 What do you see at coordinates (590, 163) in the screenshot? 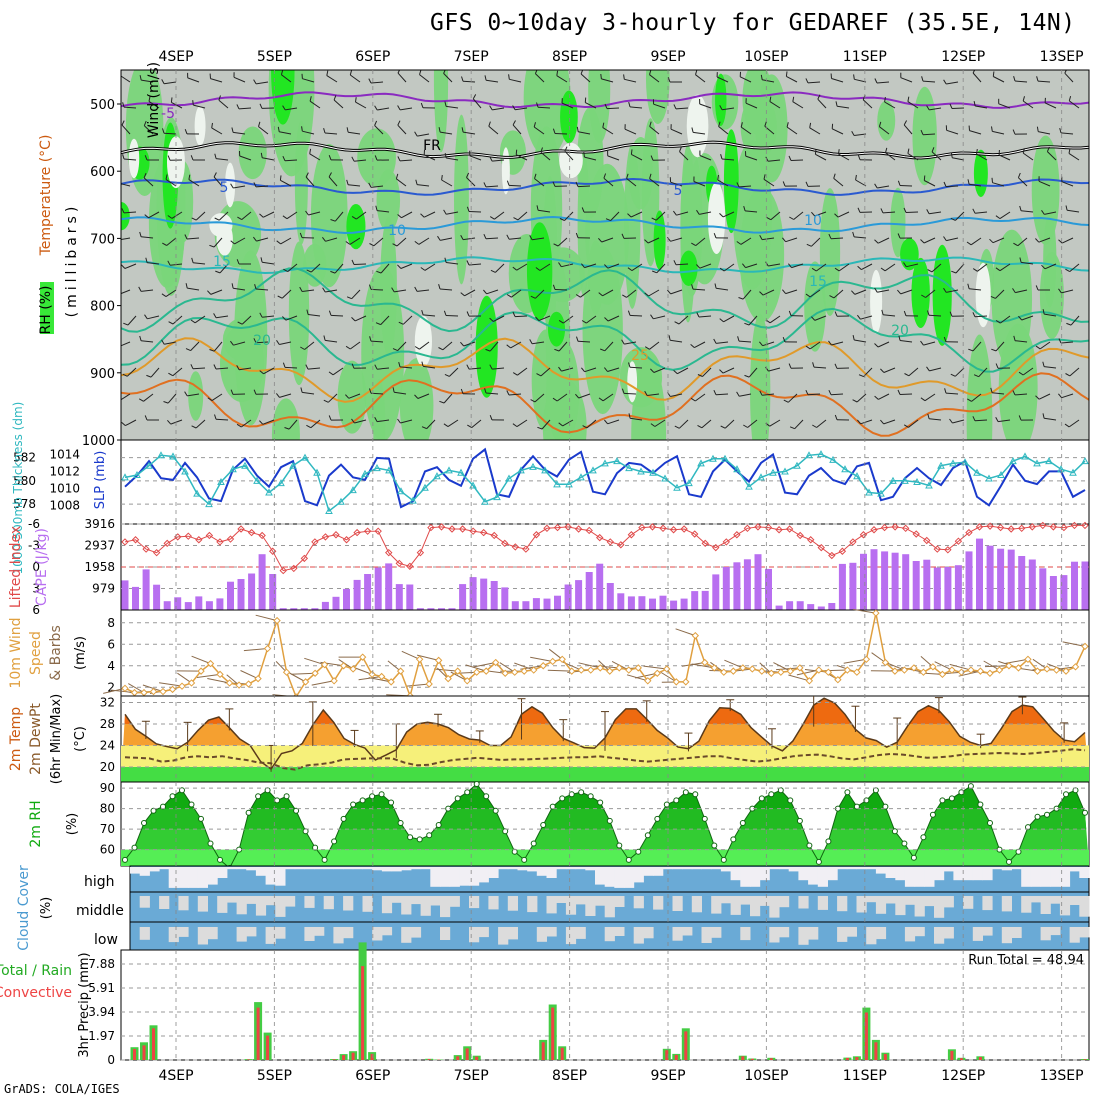
I see `rh-patch` at bounding box center [590, 163].